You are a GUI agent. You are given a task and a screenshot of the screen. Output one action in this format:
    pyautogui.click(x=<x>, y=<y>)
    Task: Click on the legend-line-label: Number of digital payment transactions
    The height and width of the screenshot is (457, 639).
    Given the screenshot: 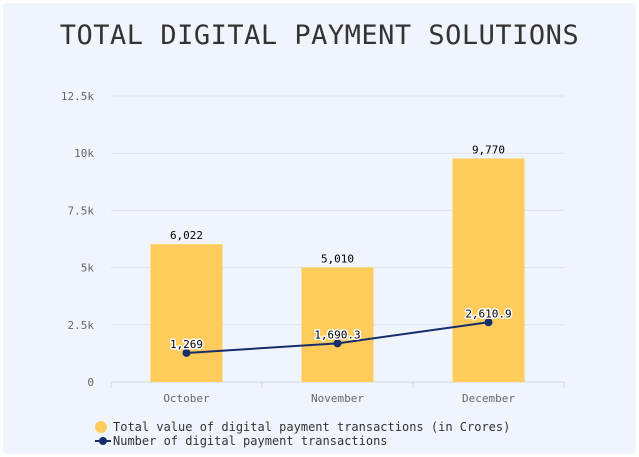 What is the action you would take?
    pyautogui.click(x=250, y=441)
    